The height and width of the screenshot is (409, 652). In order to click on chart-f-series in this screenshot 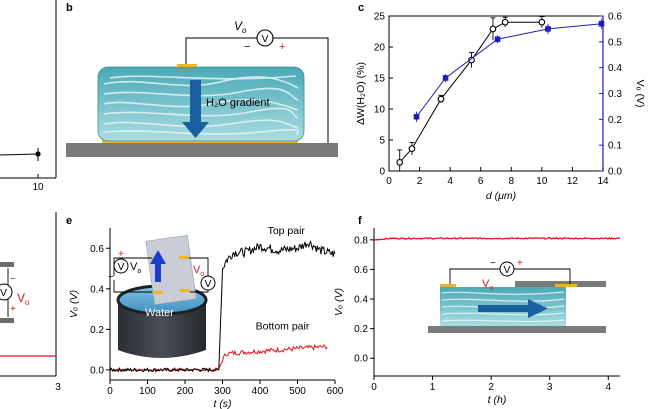, I will do `click(497, 238)`.